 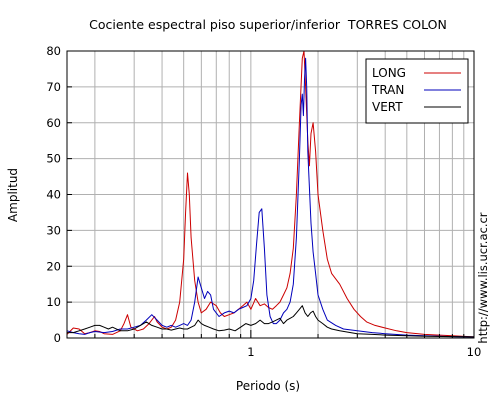 I want to click on y-tick-label: 50, so click(x=53, y=159).